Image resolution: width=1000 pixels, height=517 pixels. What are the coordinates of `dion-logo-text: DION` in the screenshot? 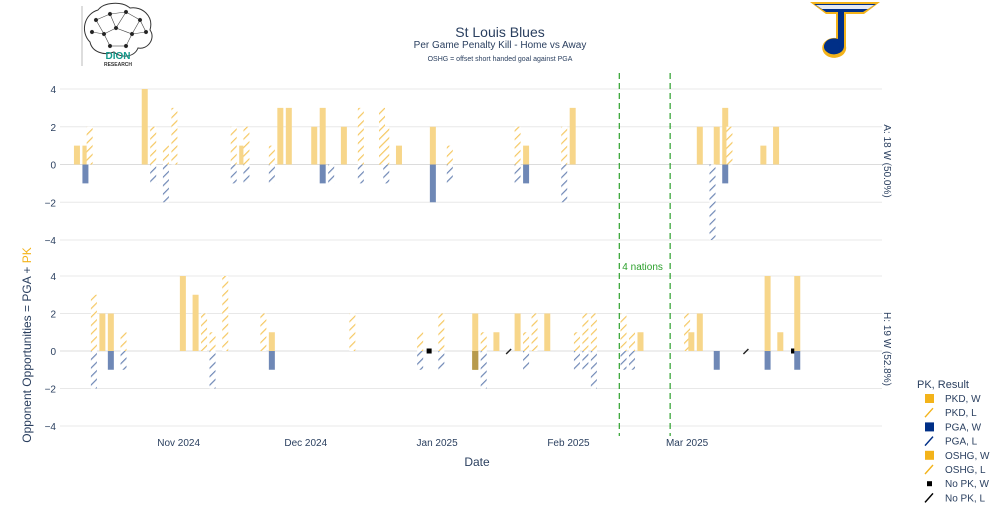 It's located at (118, 56).